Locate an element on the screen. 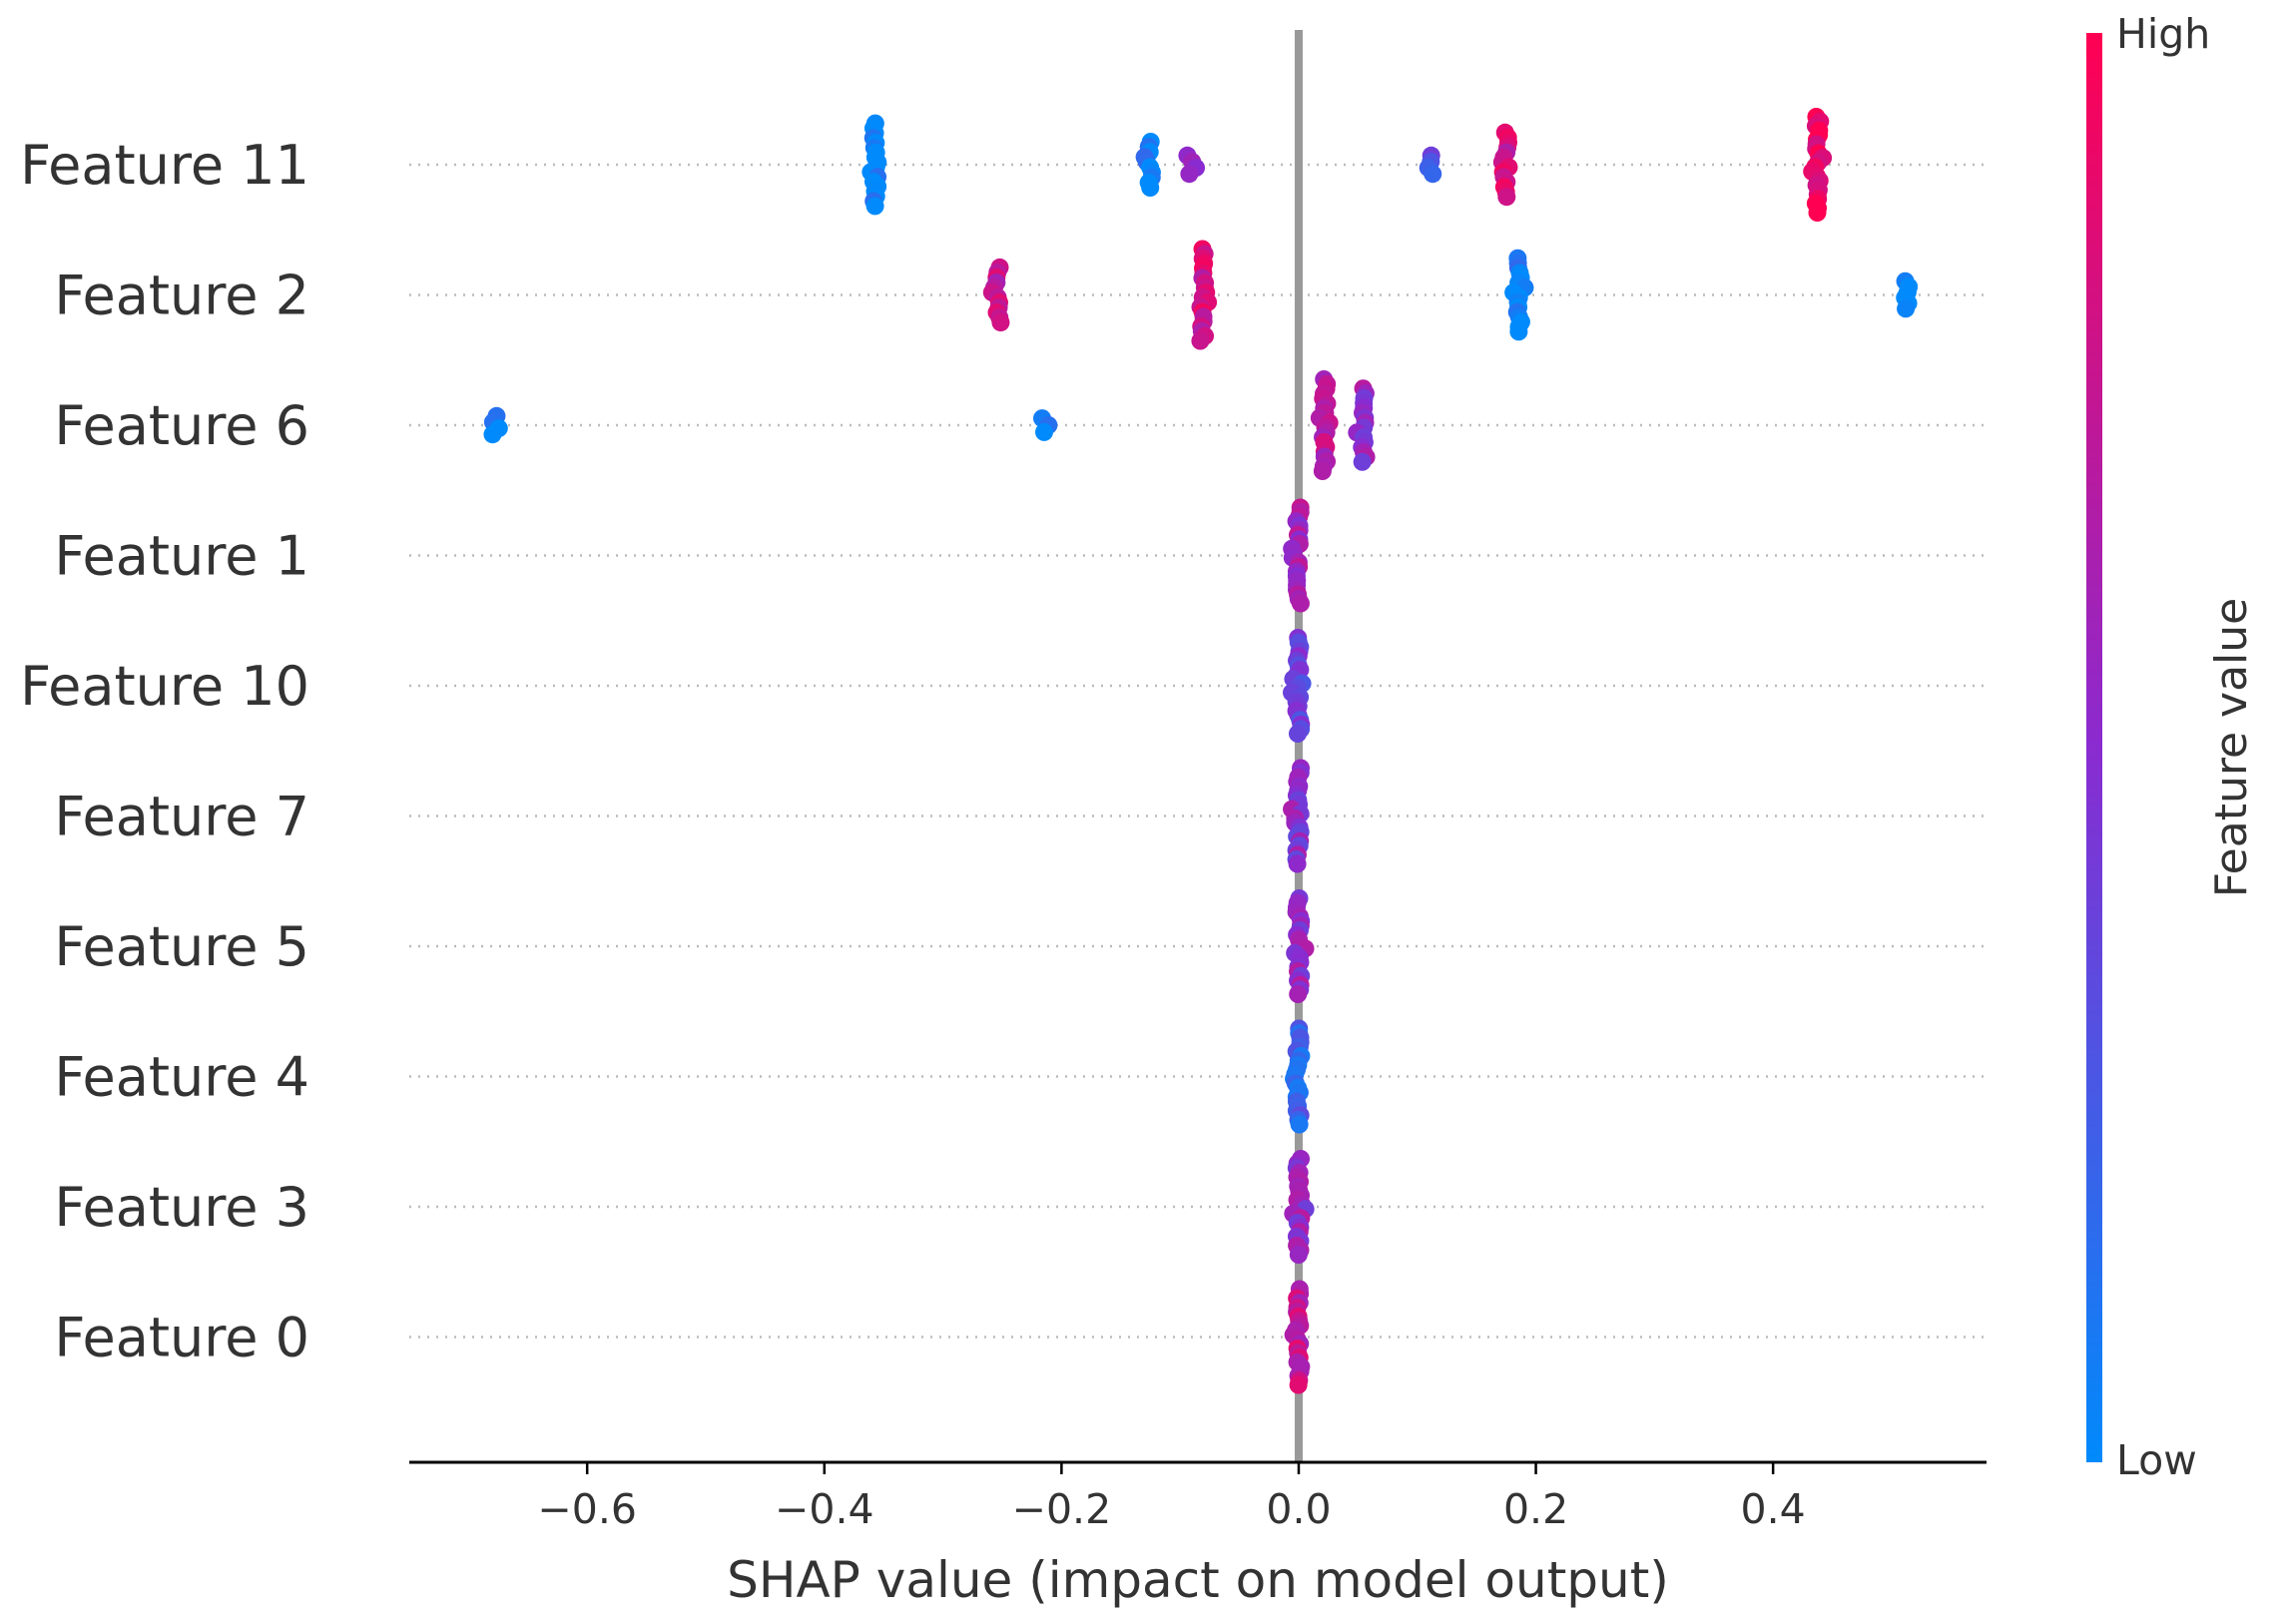  x-tick-label: 0.4 is located at coordinates (1773, 1509).